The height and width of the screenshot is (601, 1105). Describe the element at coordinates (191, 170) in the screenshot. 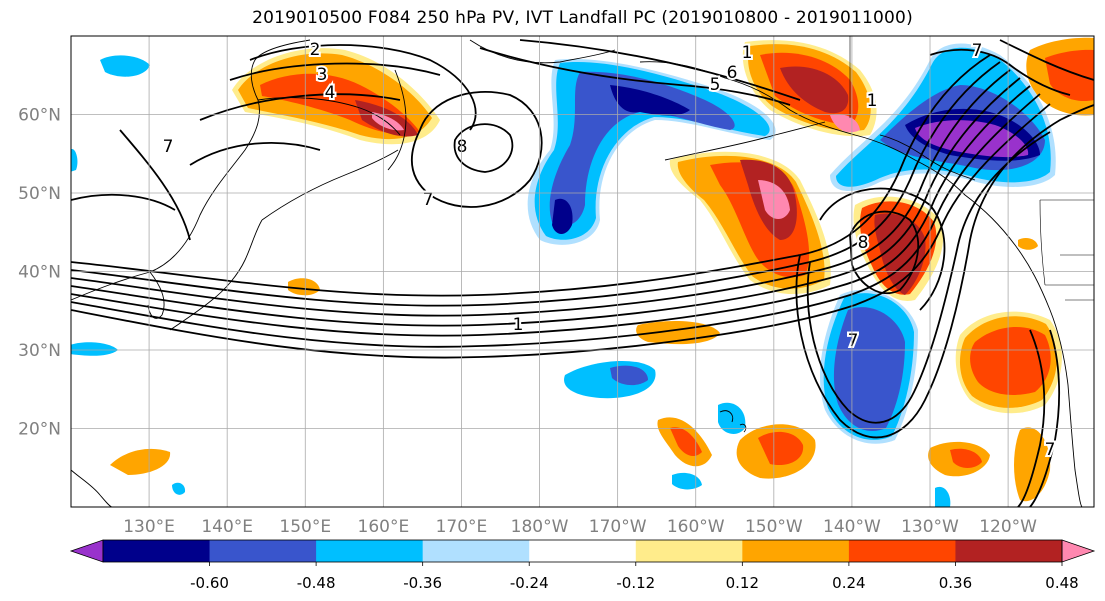

I see `coast-asia` at that location.